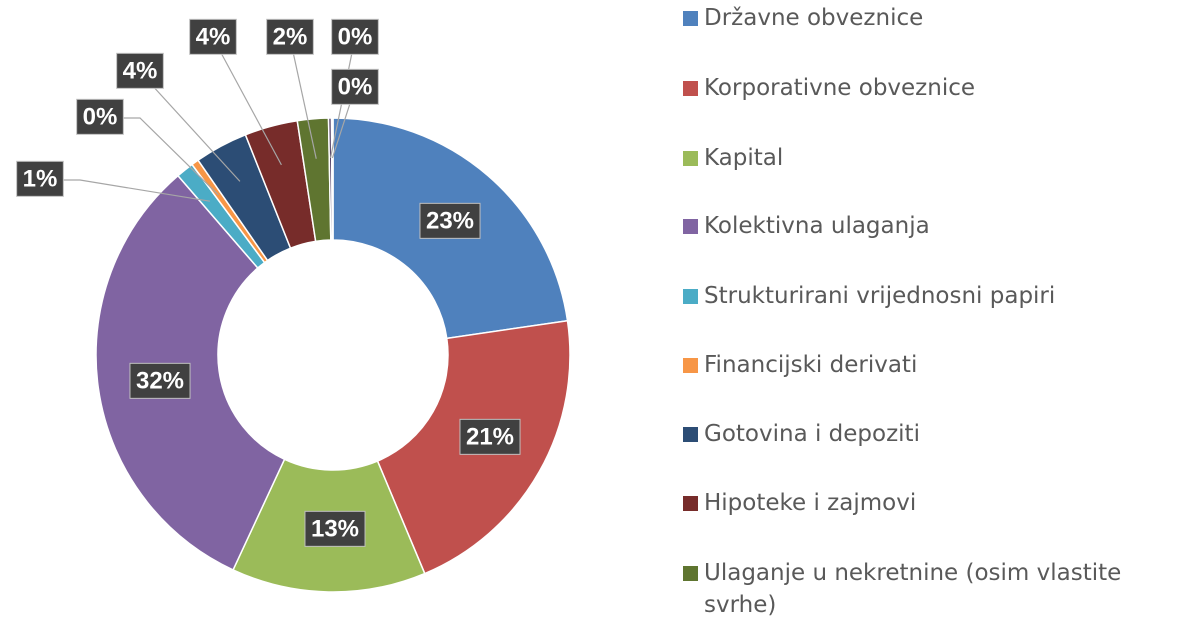 The width and height of the screenshot is (1196, 626). I want to click on legend-label: Financijski derivati, so click(811, 365).